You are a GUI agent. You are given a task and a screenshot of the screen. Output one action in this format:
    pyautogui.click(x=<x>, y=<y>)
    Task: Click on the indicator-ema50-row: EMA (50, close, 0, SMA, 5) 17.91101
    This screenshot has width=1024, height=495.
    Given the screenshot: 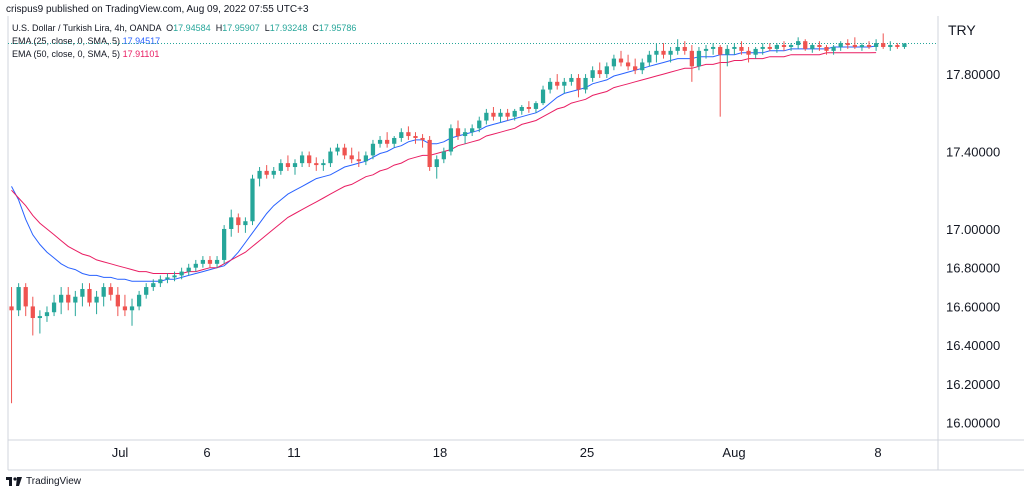 What is the action you would take?
    pyautogui.click(x=184, y=54)
    